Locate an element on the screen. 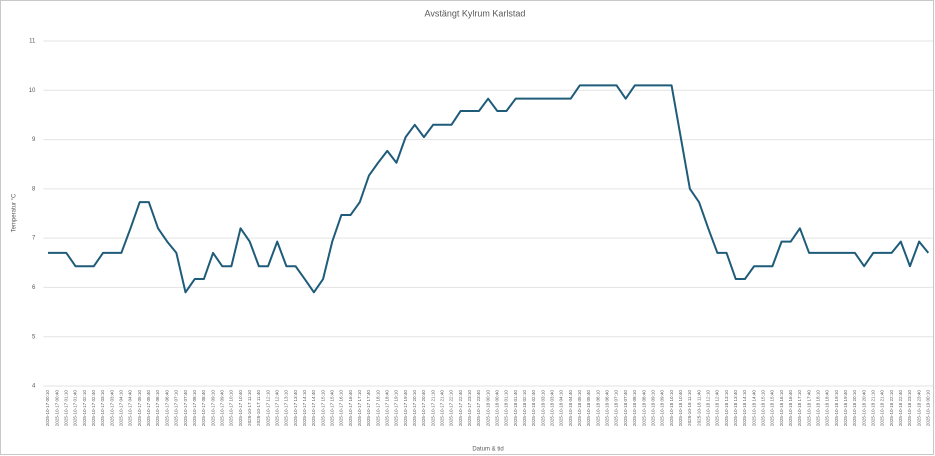 This screenshot has width=935, height=456. x-tick-label: 2025-10-17 13:40 is located at coordinates (295, 408).